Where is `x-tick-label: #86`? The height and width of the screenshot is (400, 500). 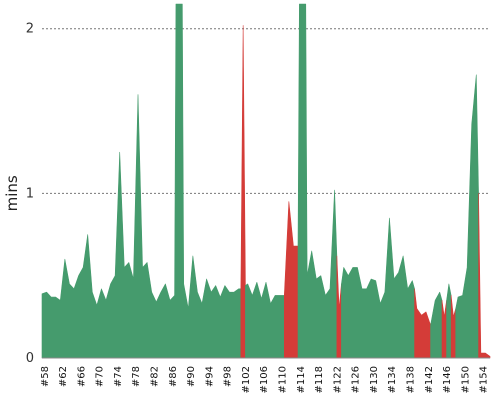 x-tick-label: #86 is located at coordinates (173, 376).